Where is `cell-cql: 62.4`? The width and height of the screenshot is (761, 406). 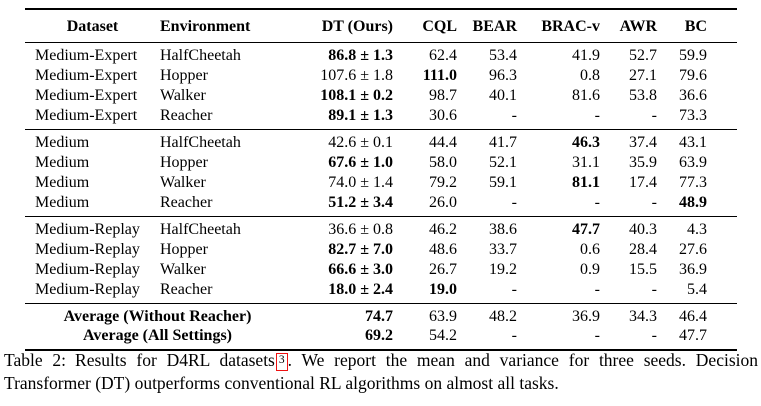
cell-cql: 62.4 is located at coordinates (443, 55).